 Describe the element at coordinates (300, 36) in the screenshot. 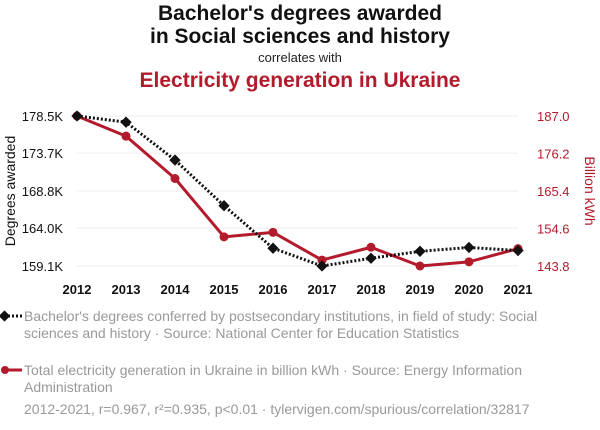

I see `chart-title-line2: in Social sciences and history` at that location.